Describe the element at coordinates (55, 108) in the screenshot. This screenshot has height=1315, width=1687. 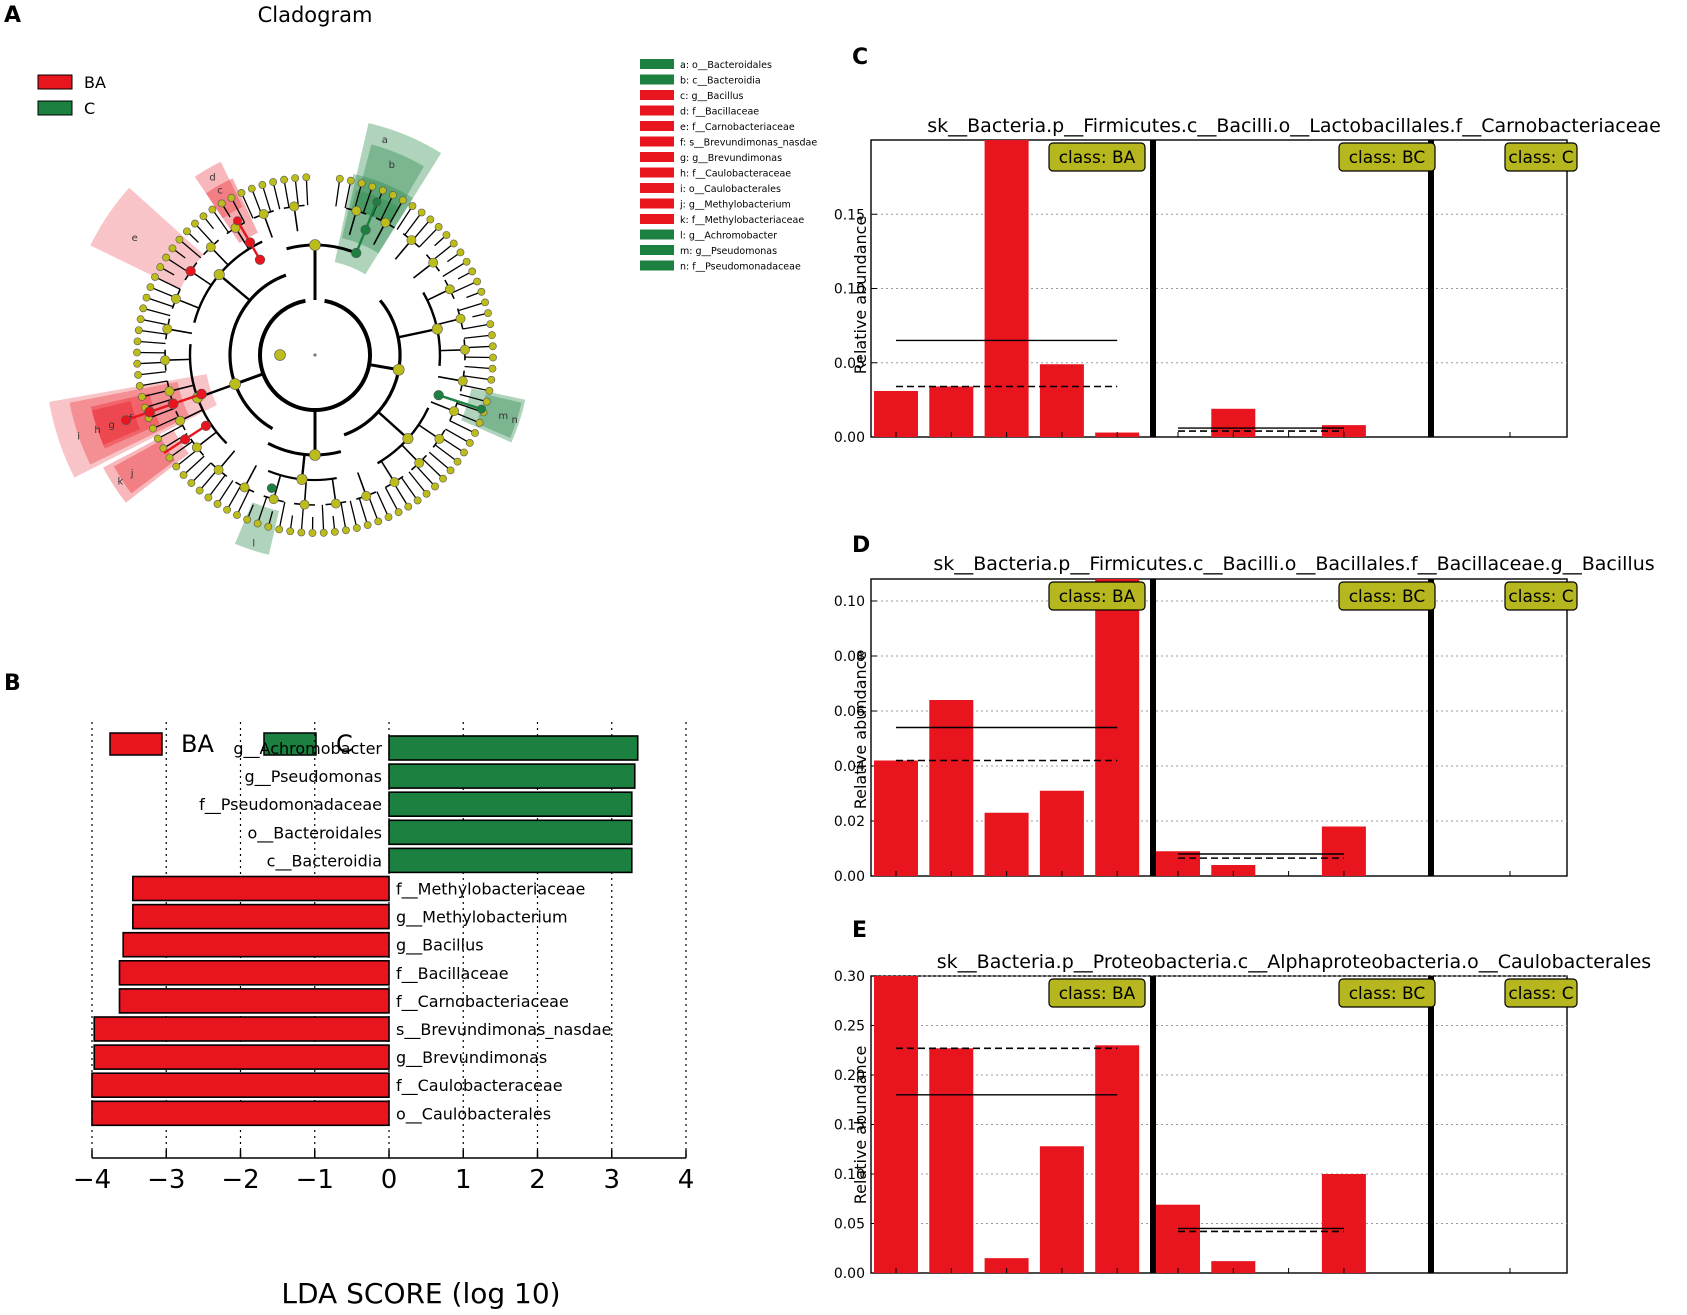
I see `cladogram-legend-swatch-c` at that location.